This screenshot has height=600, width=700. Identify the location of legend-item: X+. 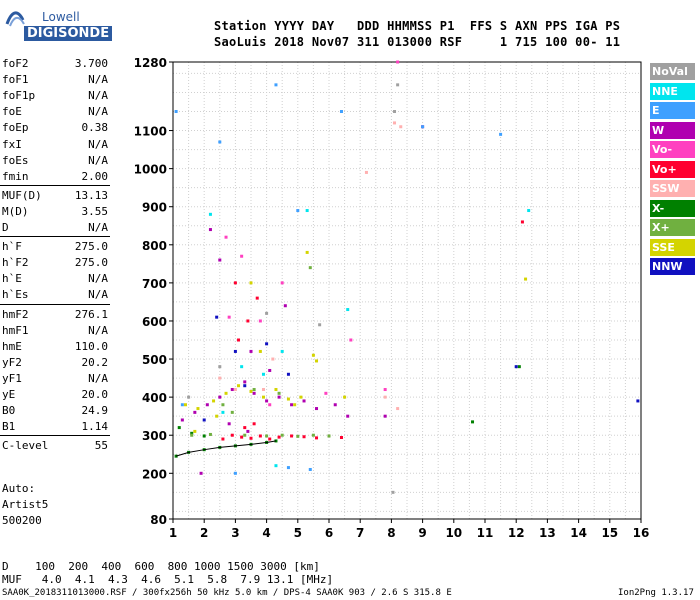
(672, 227).